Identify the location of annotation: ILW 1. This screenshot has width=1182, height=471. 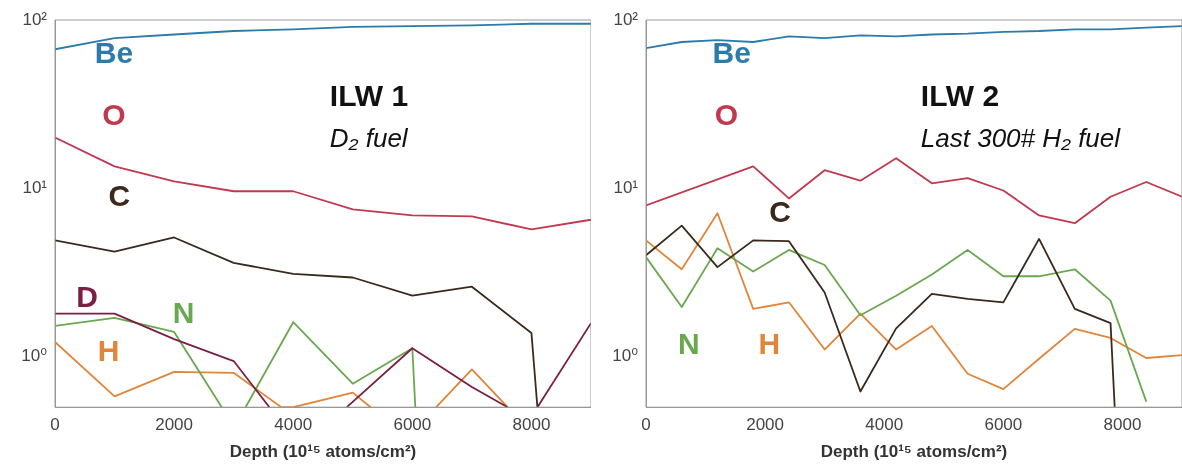
(369, 95).